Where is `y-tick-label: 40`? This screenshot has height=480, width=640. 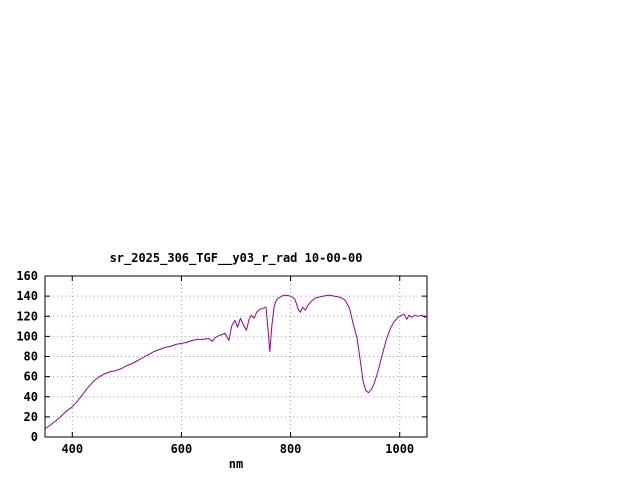 y-tick-label: 40 is located at coordinates (31, 397).